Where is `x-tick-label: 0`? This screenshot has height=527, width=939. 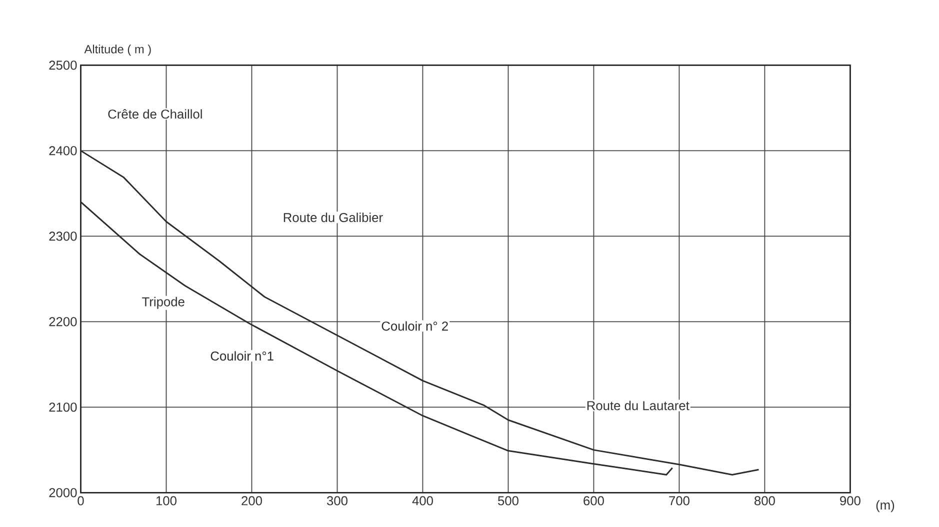
x-tick-label: 0 is located at coordinates (81, 501).